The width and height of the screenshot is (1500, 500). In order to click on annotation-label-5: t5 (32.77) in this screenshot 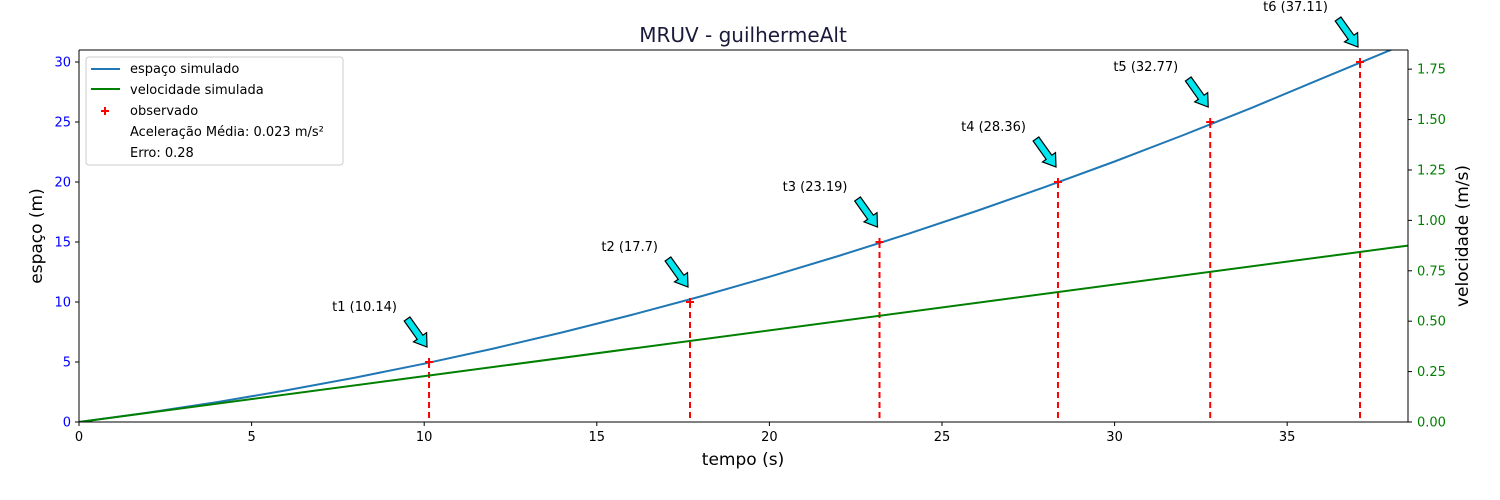, I will do `click(1145, 67)`.